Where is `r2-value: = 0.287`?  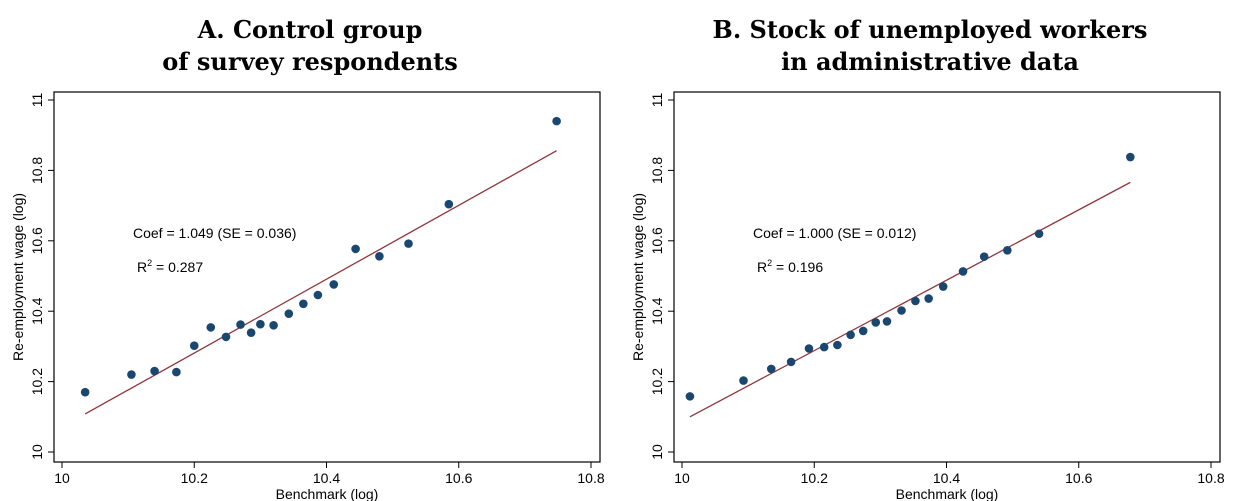
r2-value: = 0.287 is located at coordinates (177, 267).